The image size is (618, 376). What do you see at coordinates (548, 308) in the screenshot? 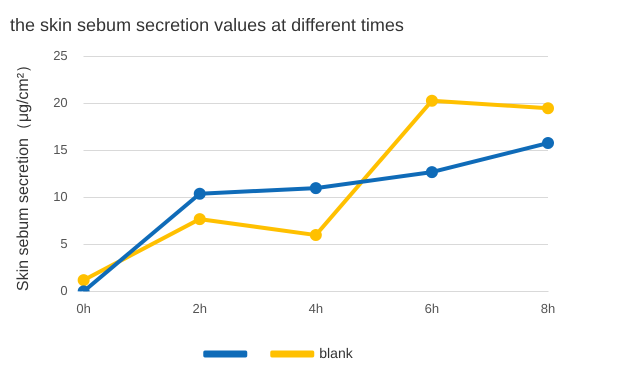
I see `x-tick-label: 8h` at bounding box center [548, 308].